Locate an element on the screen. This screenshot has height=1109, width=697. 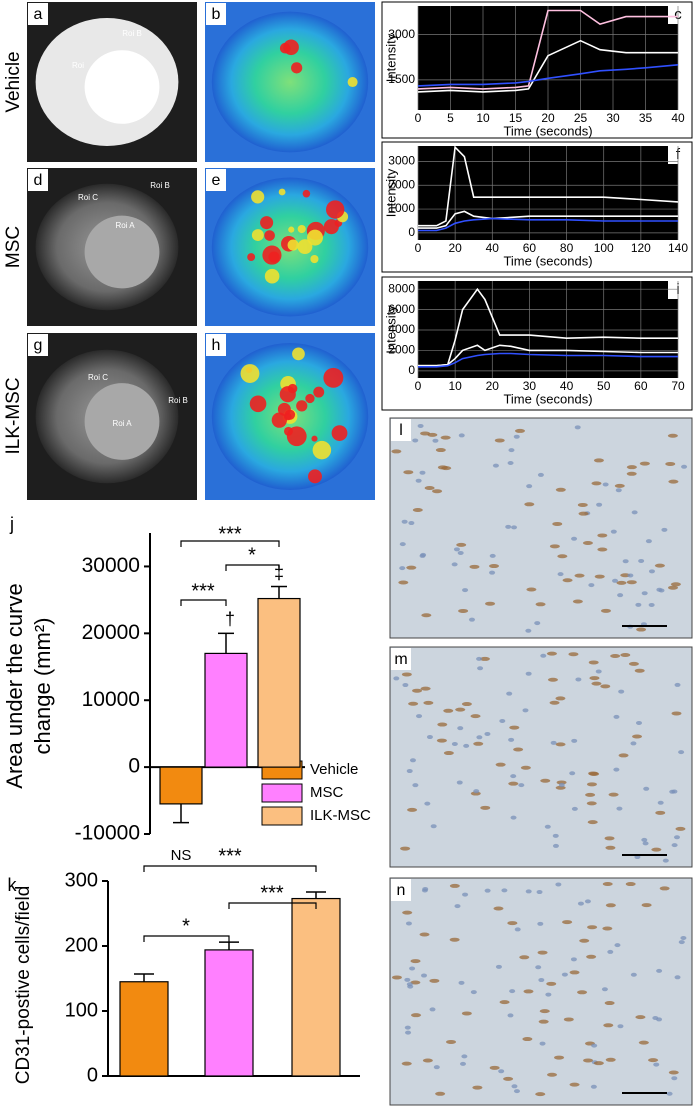
x-tick-label: 30 is located at coordinates (530, 386).